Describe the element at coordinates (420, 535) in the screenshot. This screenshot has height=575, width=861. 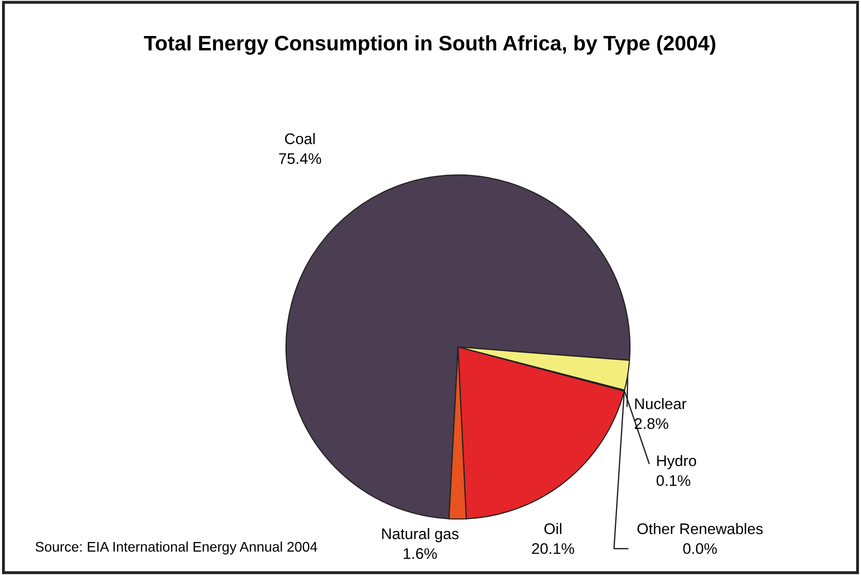
I see `slice-label: Natural gas` at that location.